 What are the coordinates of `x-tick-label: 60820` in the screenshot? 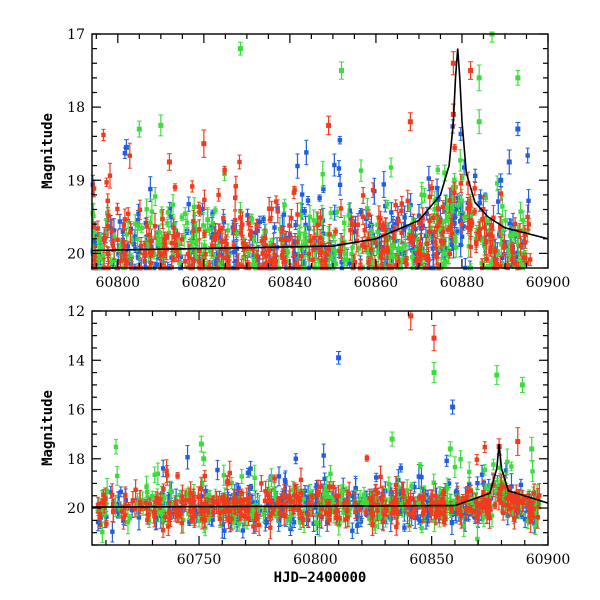 It's located at (204, 283).